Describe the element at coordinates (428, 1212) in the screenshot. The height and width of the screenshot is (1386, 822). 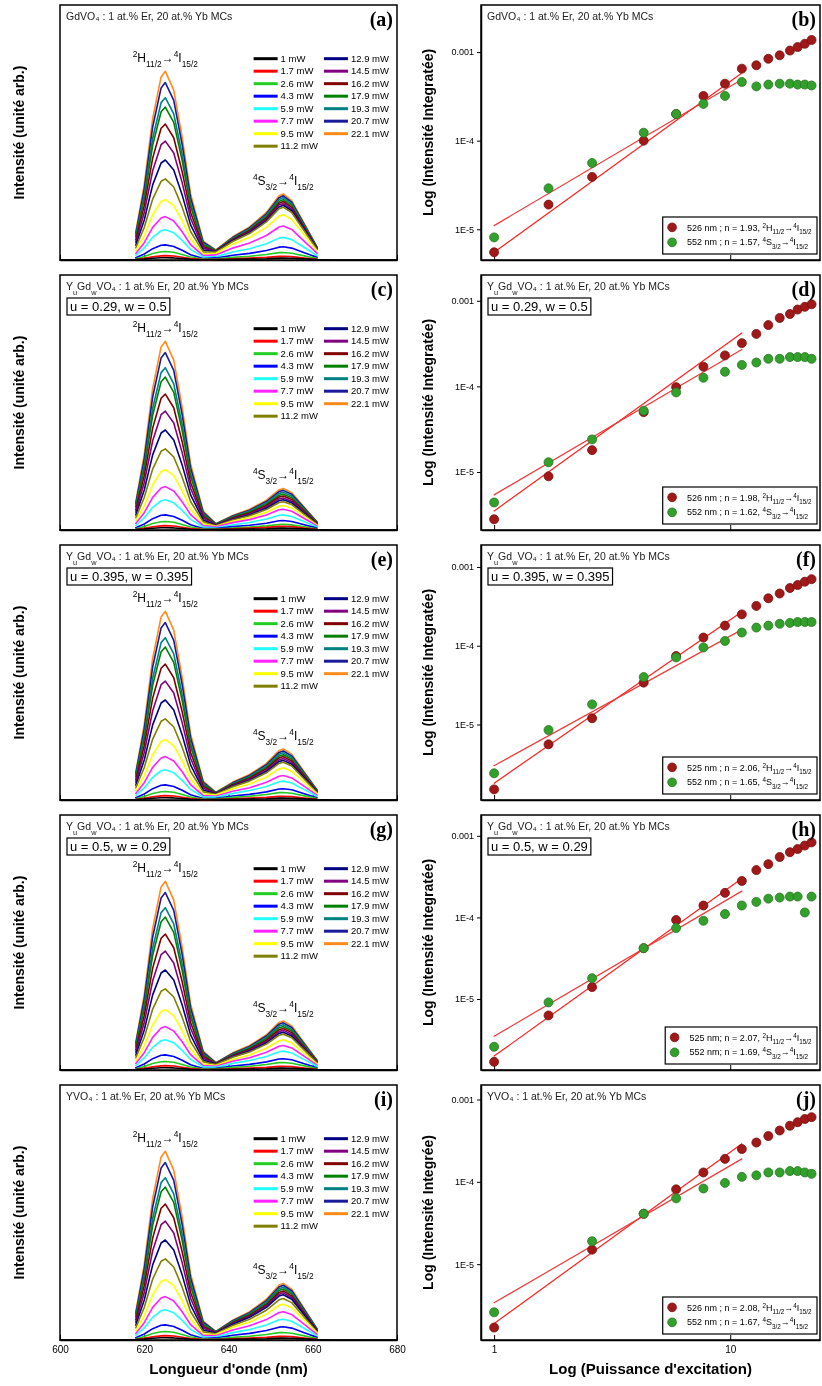
I see `y-axis-title: Log (Intensité Integrée)` at that location.